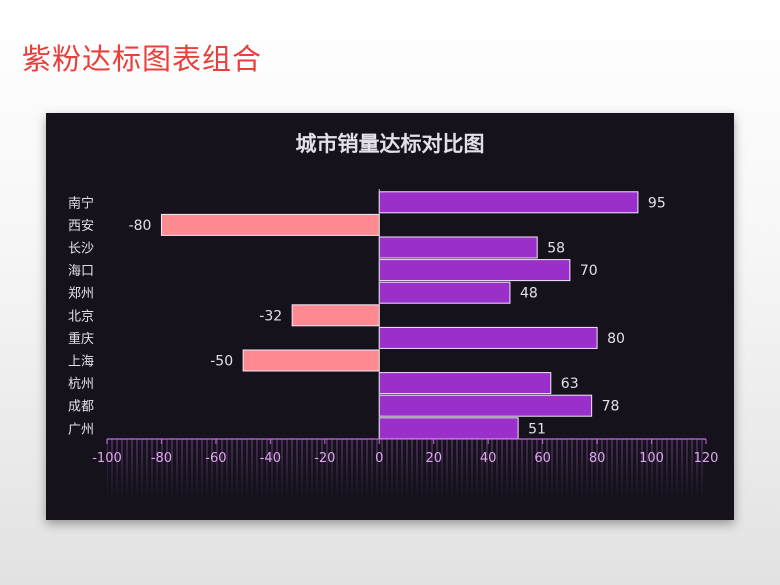  What do you see at coordinates (81, 429) in the screenshot?
I see `category-label-11: 广州` at bounding box center [81, 429].